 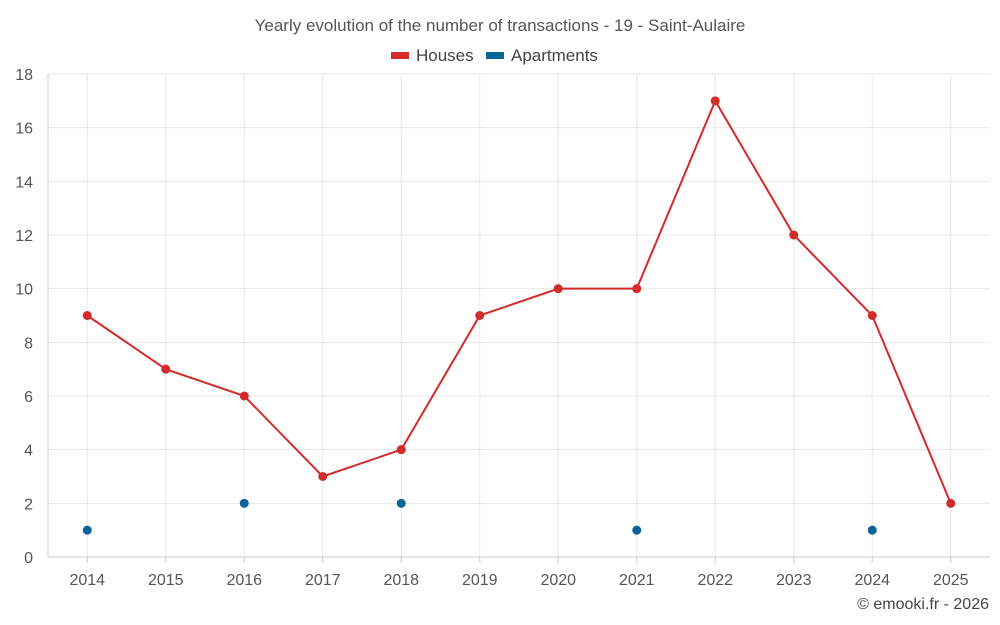 What do you see at coordinates (24, 290) in the screenshot?
I see `y-tick-label: 10` at bounding box center [24, 290].